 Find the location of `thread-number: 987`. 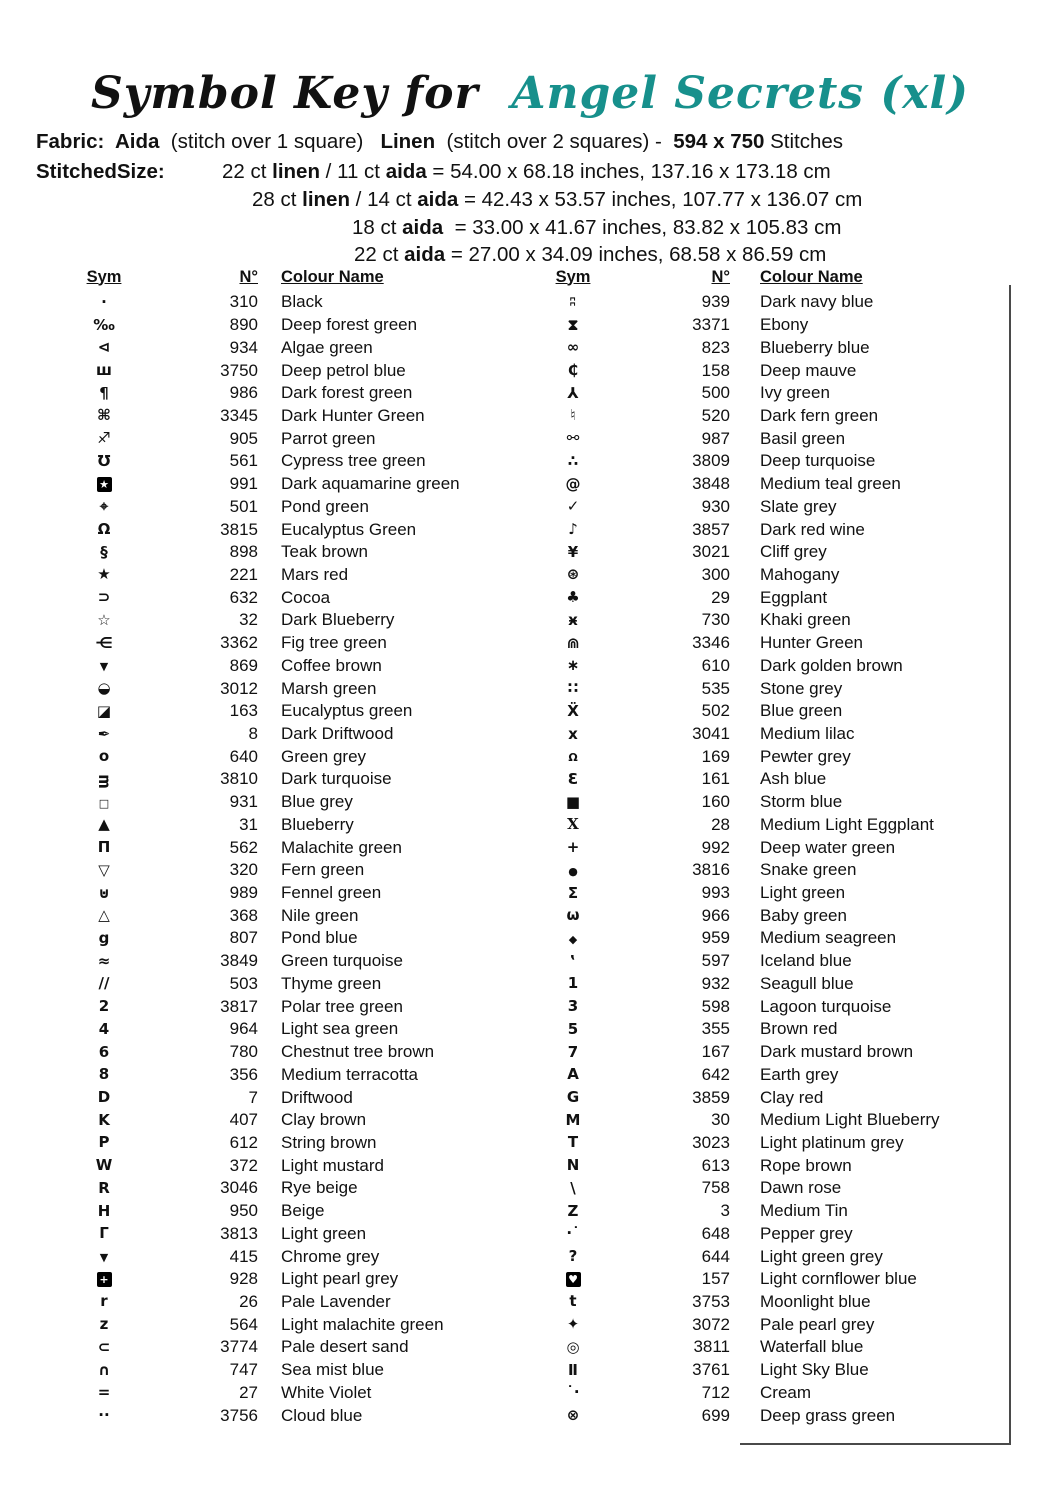

thread-number: 987 is located at coordinates (715, 438).